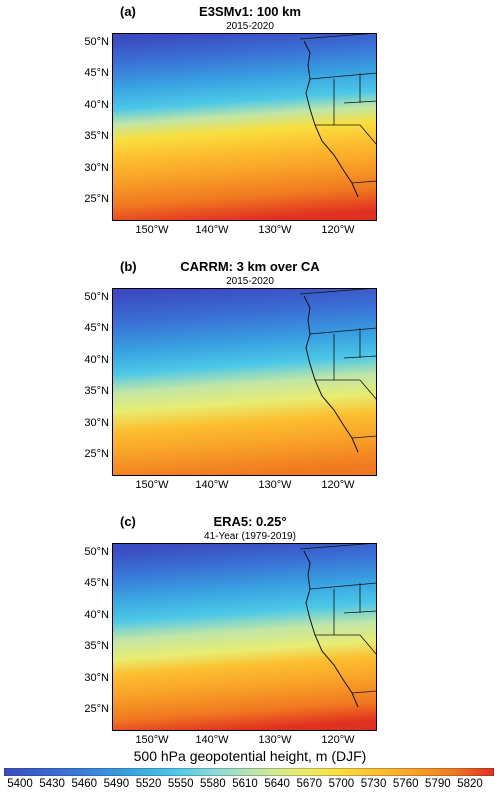 This screenshot has height=793, width=500. Describe the element at coordinates (250, 756) in the screenshot. I see `colorbar-title: 500 hPa geopotential height, m (DJF)` at that location.